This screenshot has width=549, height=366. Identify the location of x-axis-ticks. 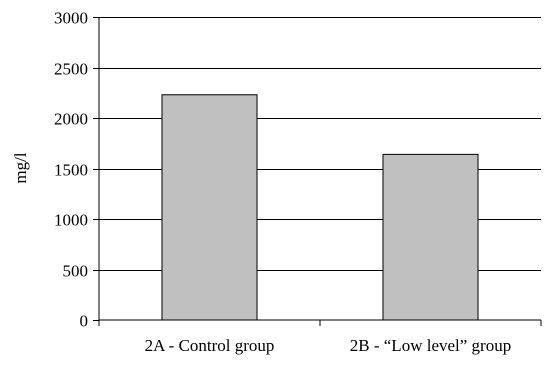
(320, 323).